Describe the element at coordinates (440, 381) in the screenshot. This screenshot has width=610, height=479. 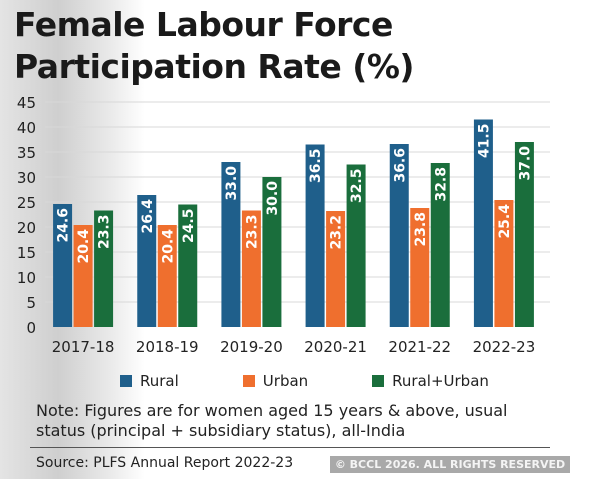
I see `legend-label: Rural+Urban` at that location.